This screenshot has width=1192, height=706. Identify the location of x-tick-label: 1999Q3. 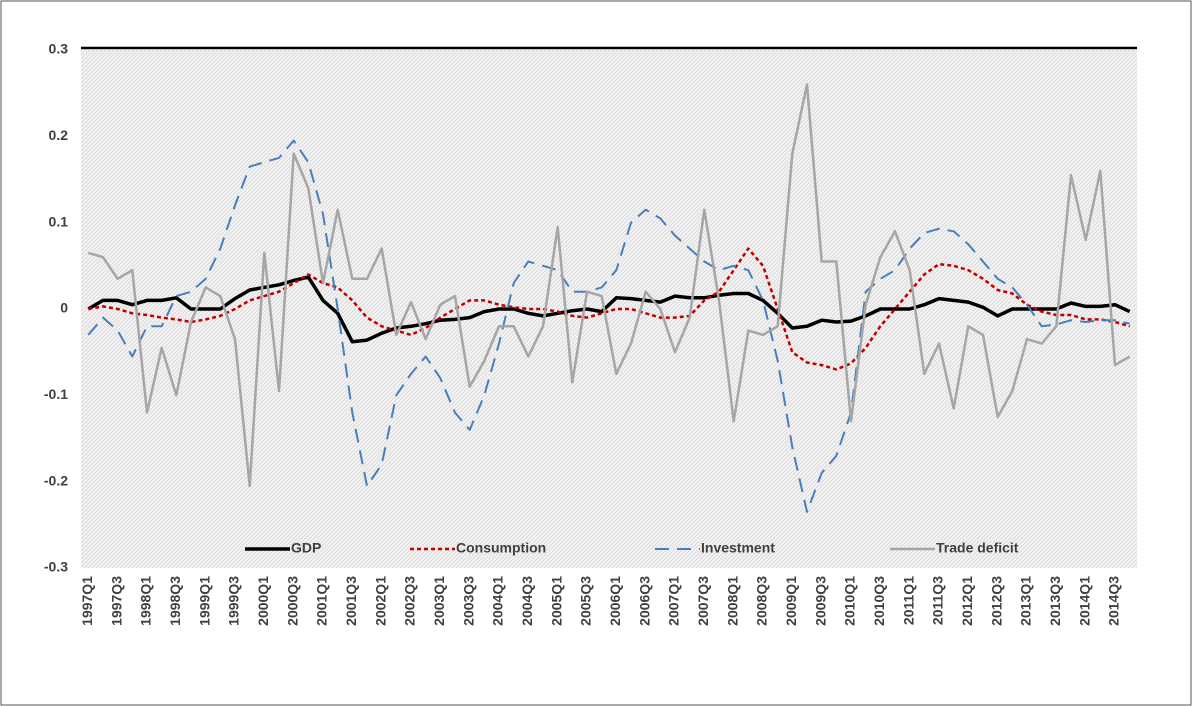
(234, 601).